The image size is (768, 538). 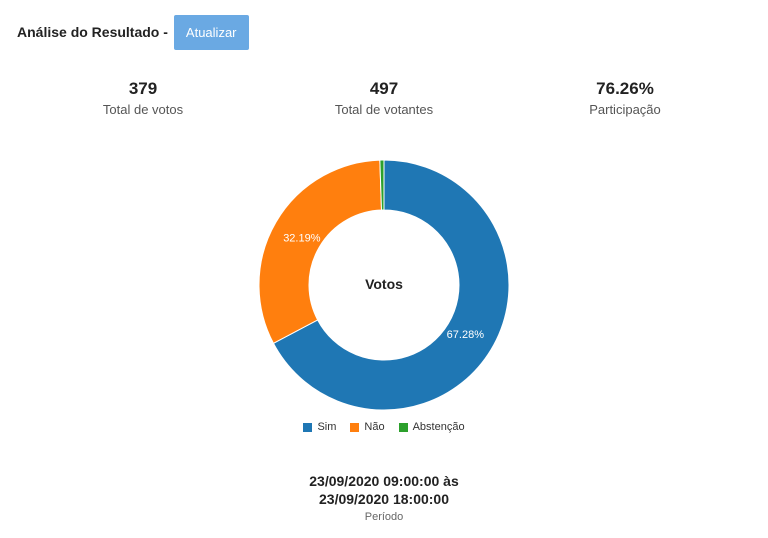 I want to click on header: Análise do Resultado - Atualizar, so click(x=133, y=32).